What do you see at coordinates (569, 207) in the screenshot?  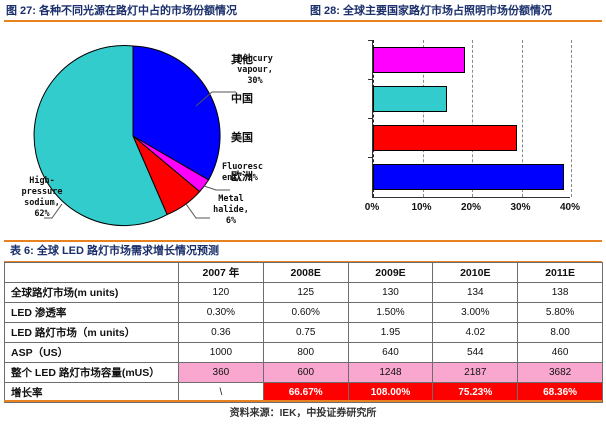 I see `x-tick-label-40: 40%` at bounding box center [569, 207].